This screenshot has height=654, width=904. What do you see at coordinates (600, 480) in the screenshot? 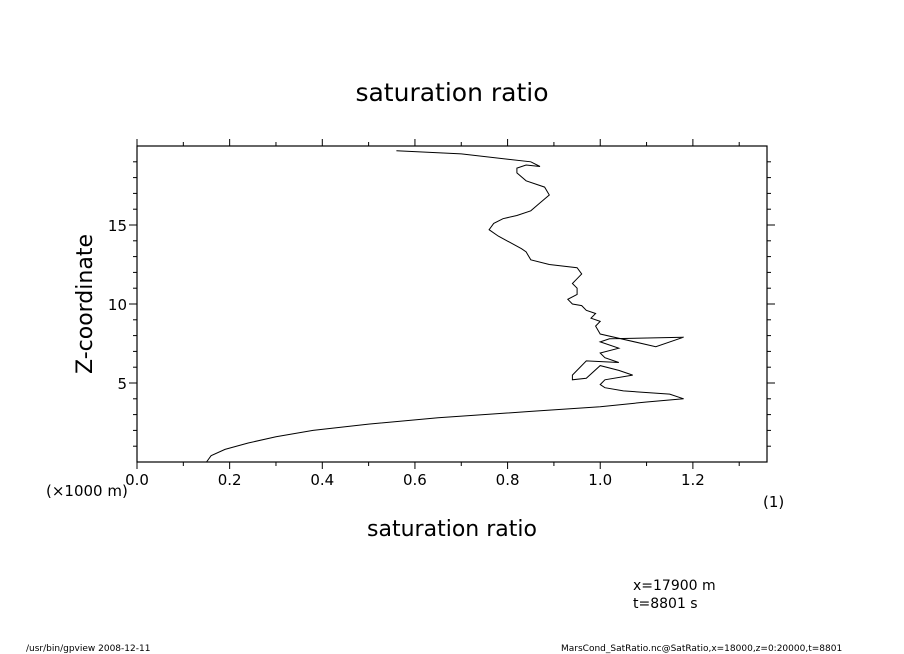
I see `x-tick-label: 1.0` at bounding box center [600, 480].